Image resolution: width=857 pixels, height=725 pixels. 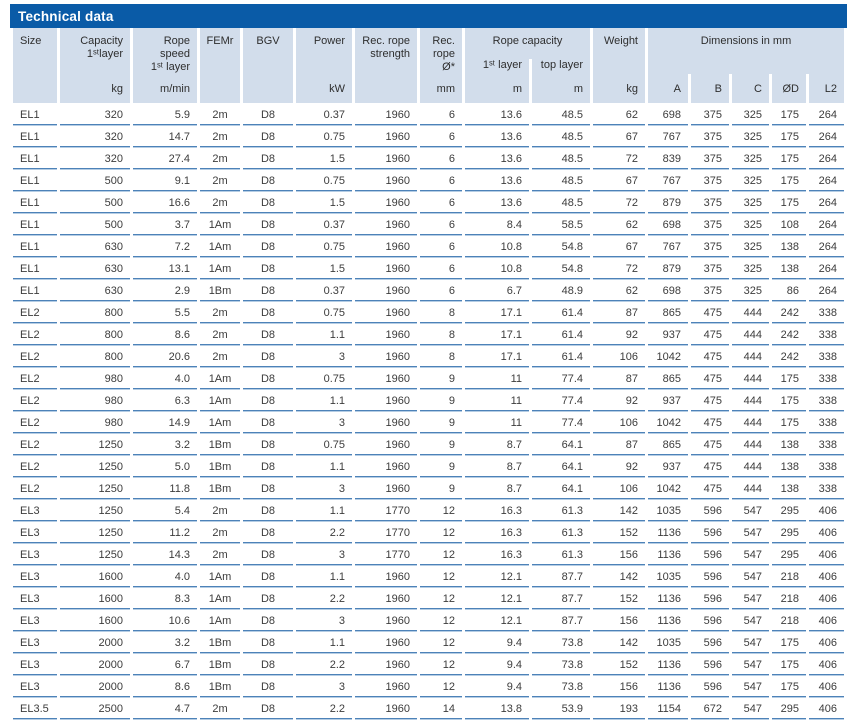 I want to click on cell-dim-d: 242, so click(x=789, y=356).